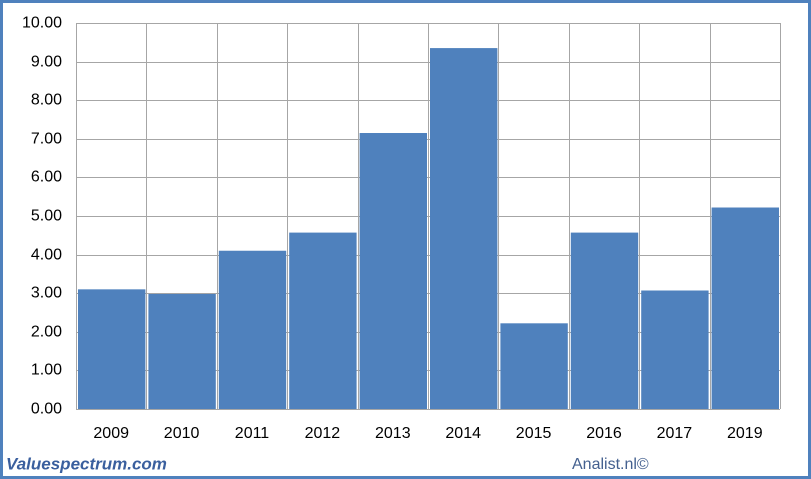 The width and height of the screenshot is (811, 479). Describe the element at coordinates (182, 433) in the screenshot. I see `x-tick-label: 2010` at that location.